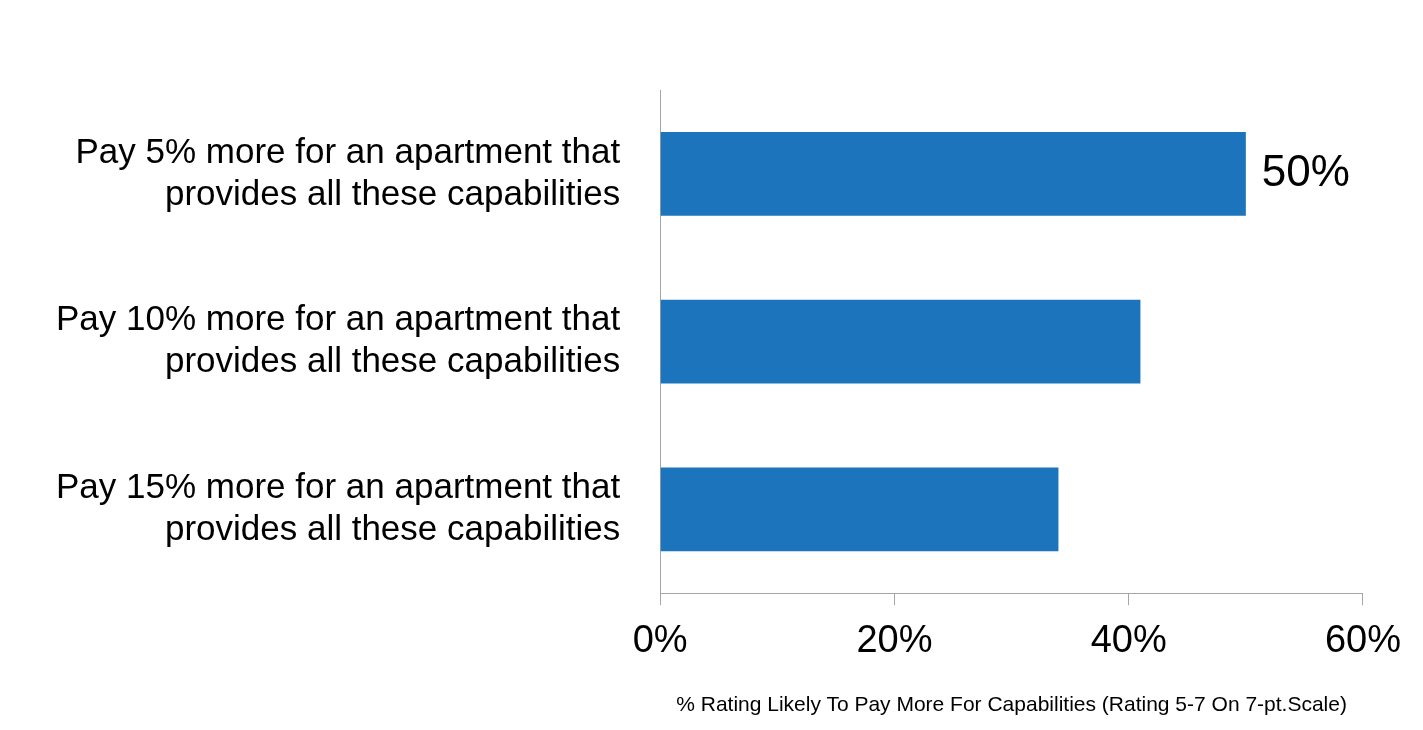 The width and height of the screenshot is (1423, 730). What do you see at coordinates (894, 639) in the screenshot?
I see `x-tick-label: 20%` at bounding box center [894, 639].